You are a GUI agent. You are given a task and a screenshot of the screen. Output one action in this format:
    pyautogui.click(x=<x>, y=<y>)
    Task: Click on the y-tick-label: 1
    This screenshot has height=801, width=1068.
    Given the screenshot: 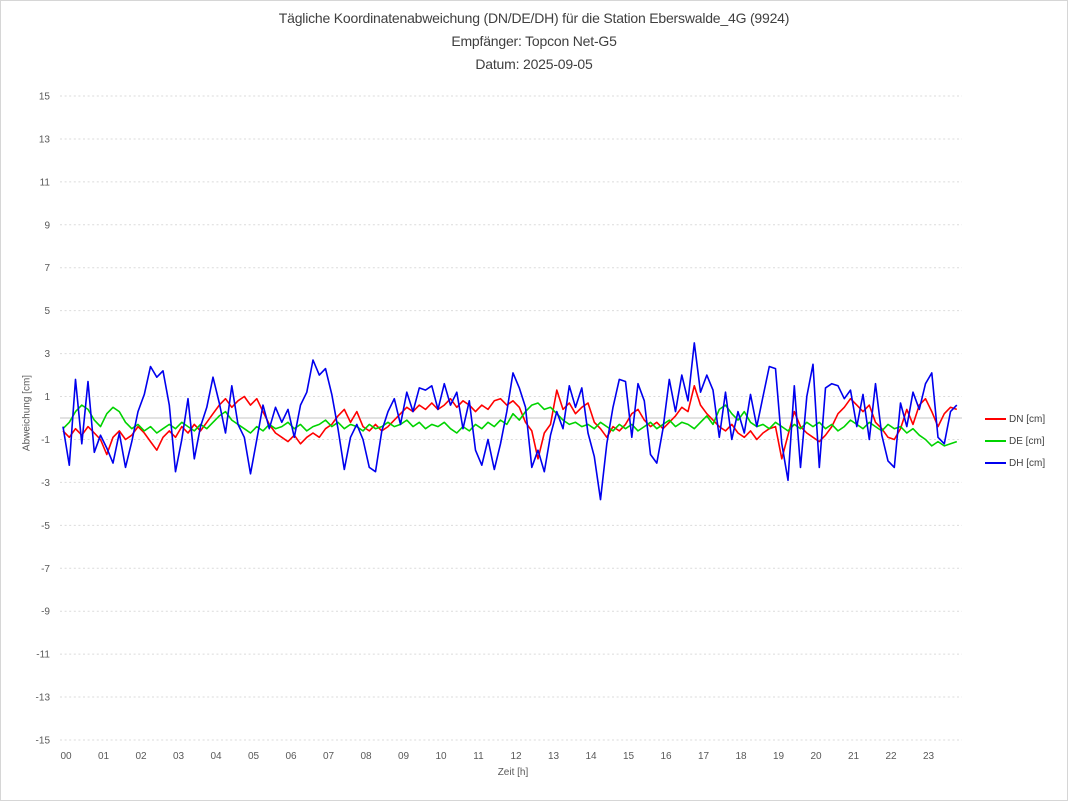 What is the action you would take?
    pyautogui.click(x=47, y=397)
    